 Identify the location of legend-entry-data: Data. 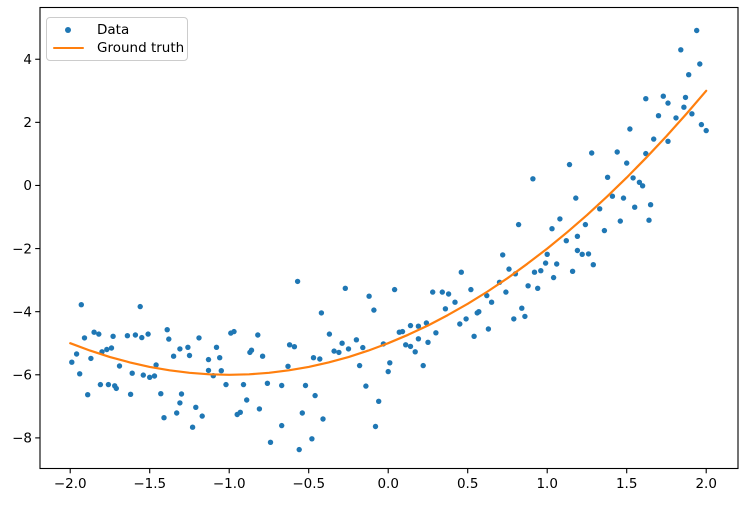
(117, 30).